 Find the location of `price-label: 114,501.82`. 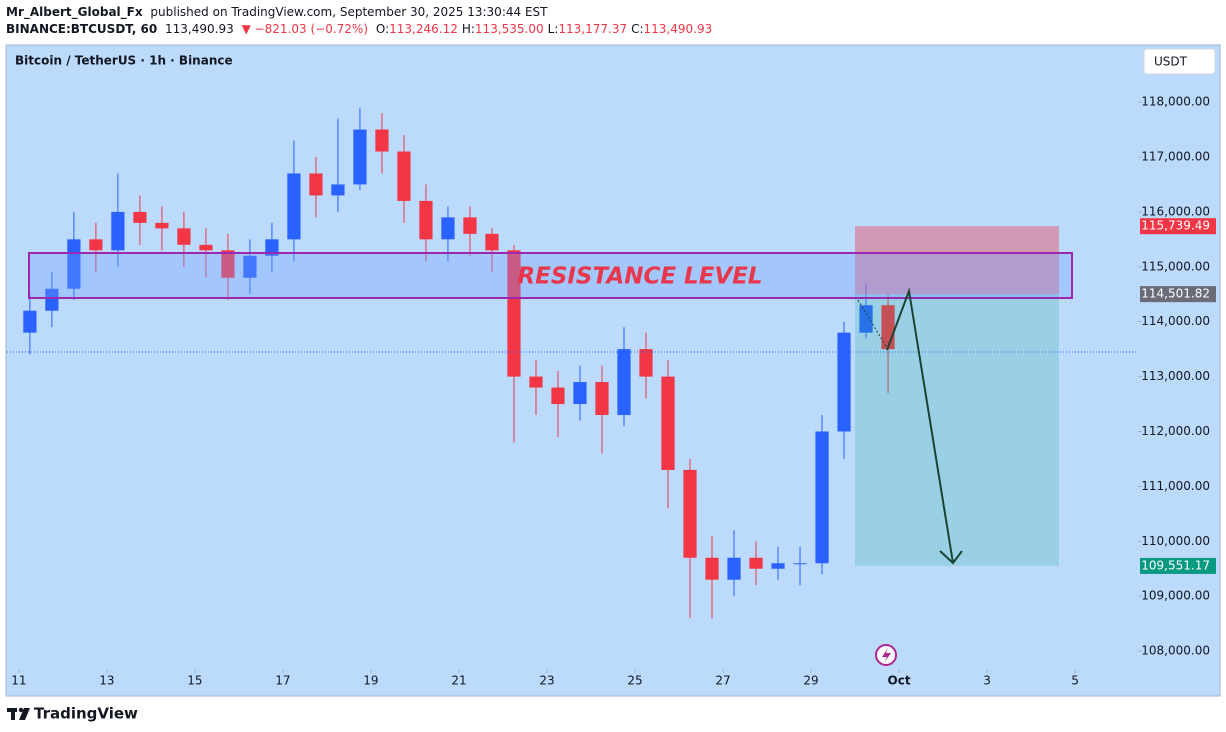

price-label: 114,501.82 is located at coordinates (1175, 294).